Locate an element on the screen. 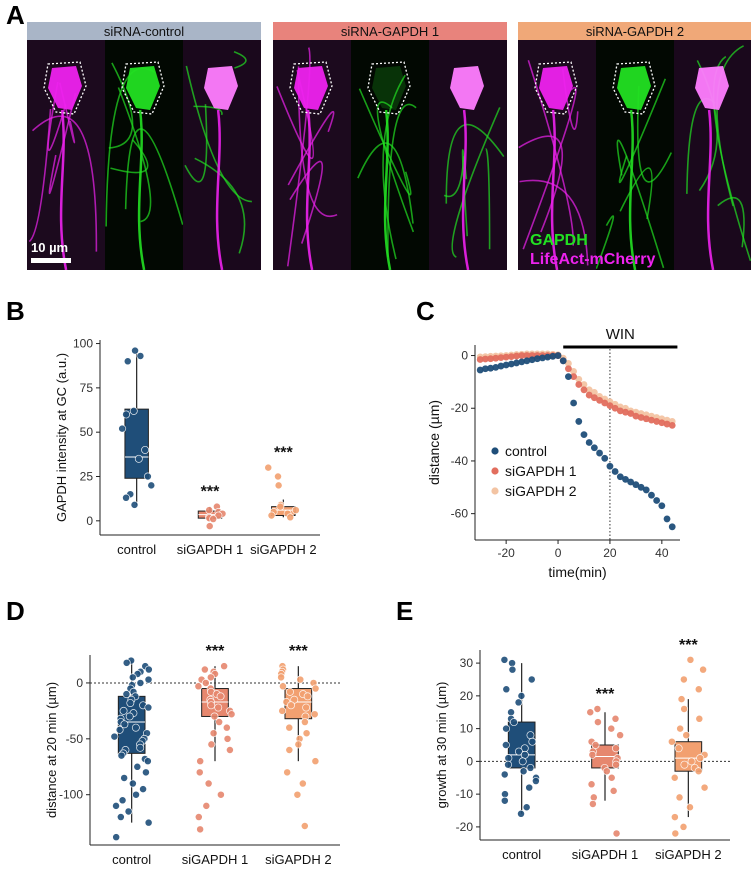 The height and width of the screenshot is (877, 751). y-tick-label: -50 is located at coordinates (75, 739).